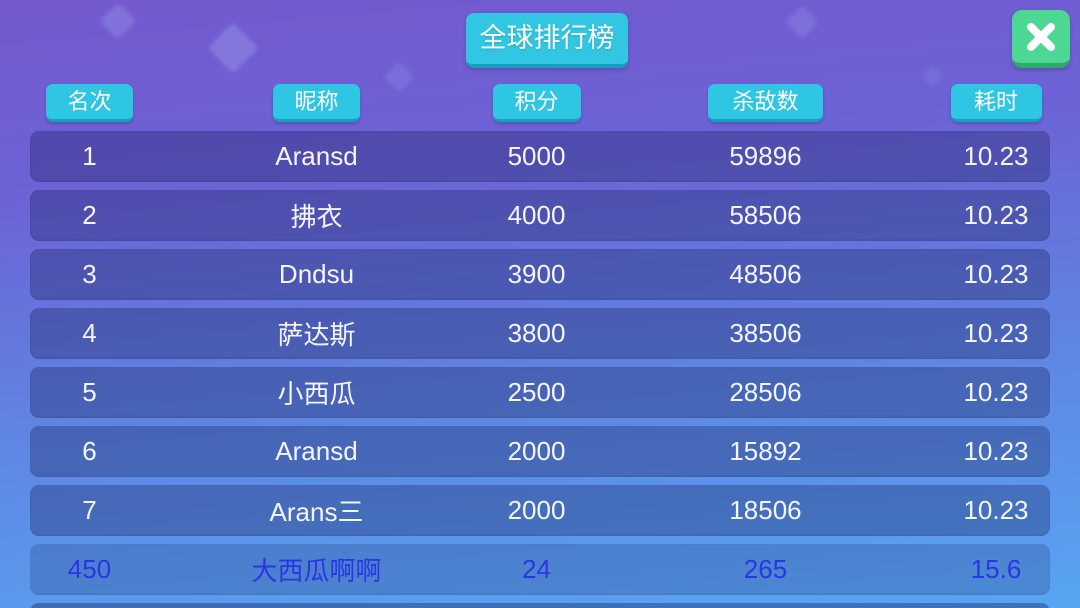 This screenshot has height=608, width=1080. Describe the element at coordinates (765, 569) in the screenshot. I see `kills-cell: 265` at that location.